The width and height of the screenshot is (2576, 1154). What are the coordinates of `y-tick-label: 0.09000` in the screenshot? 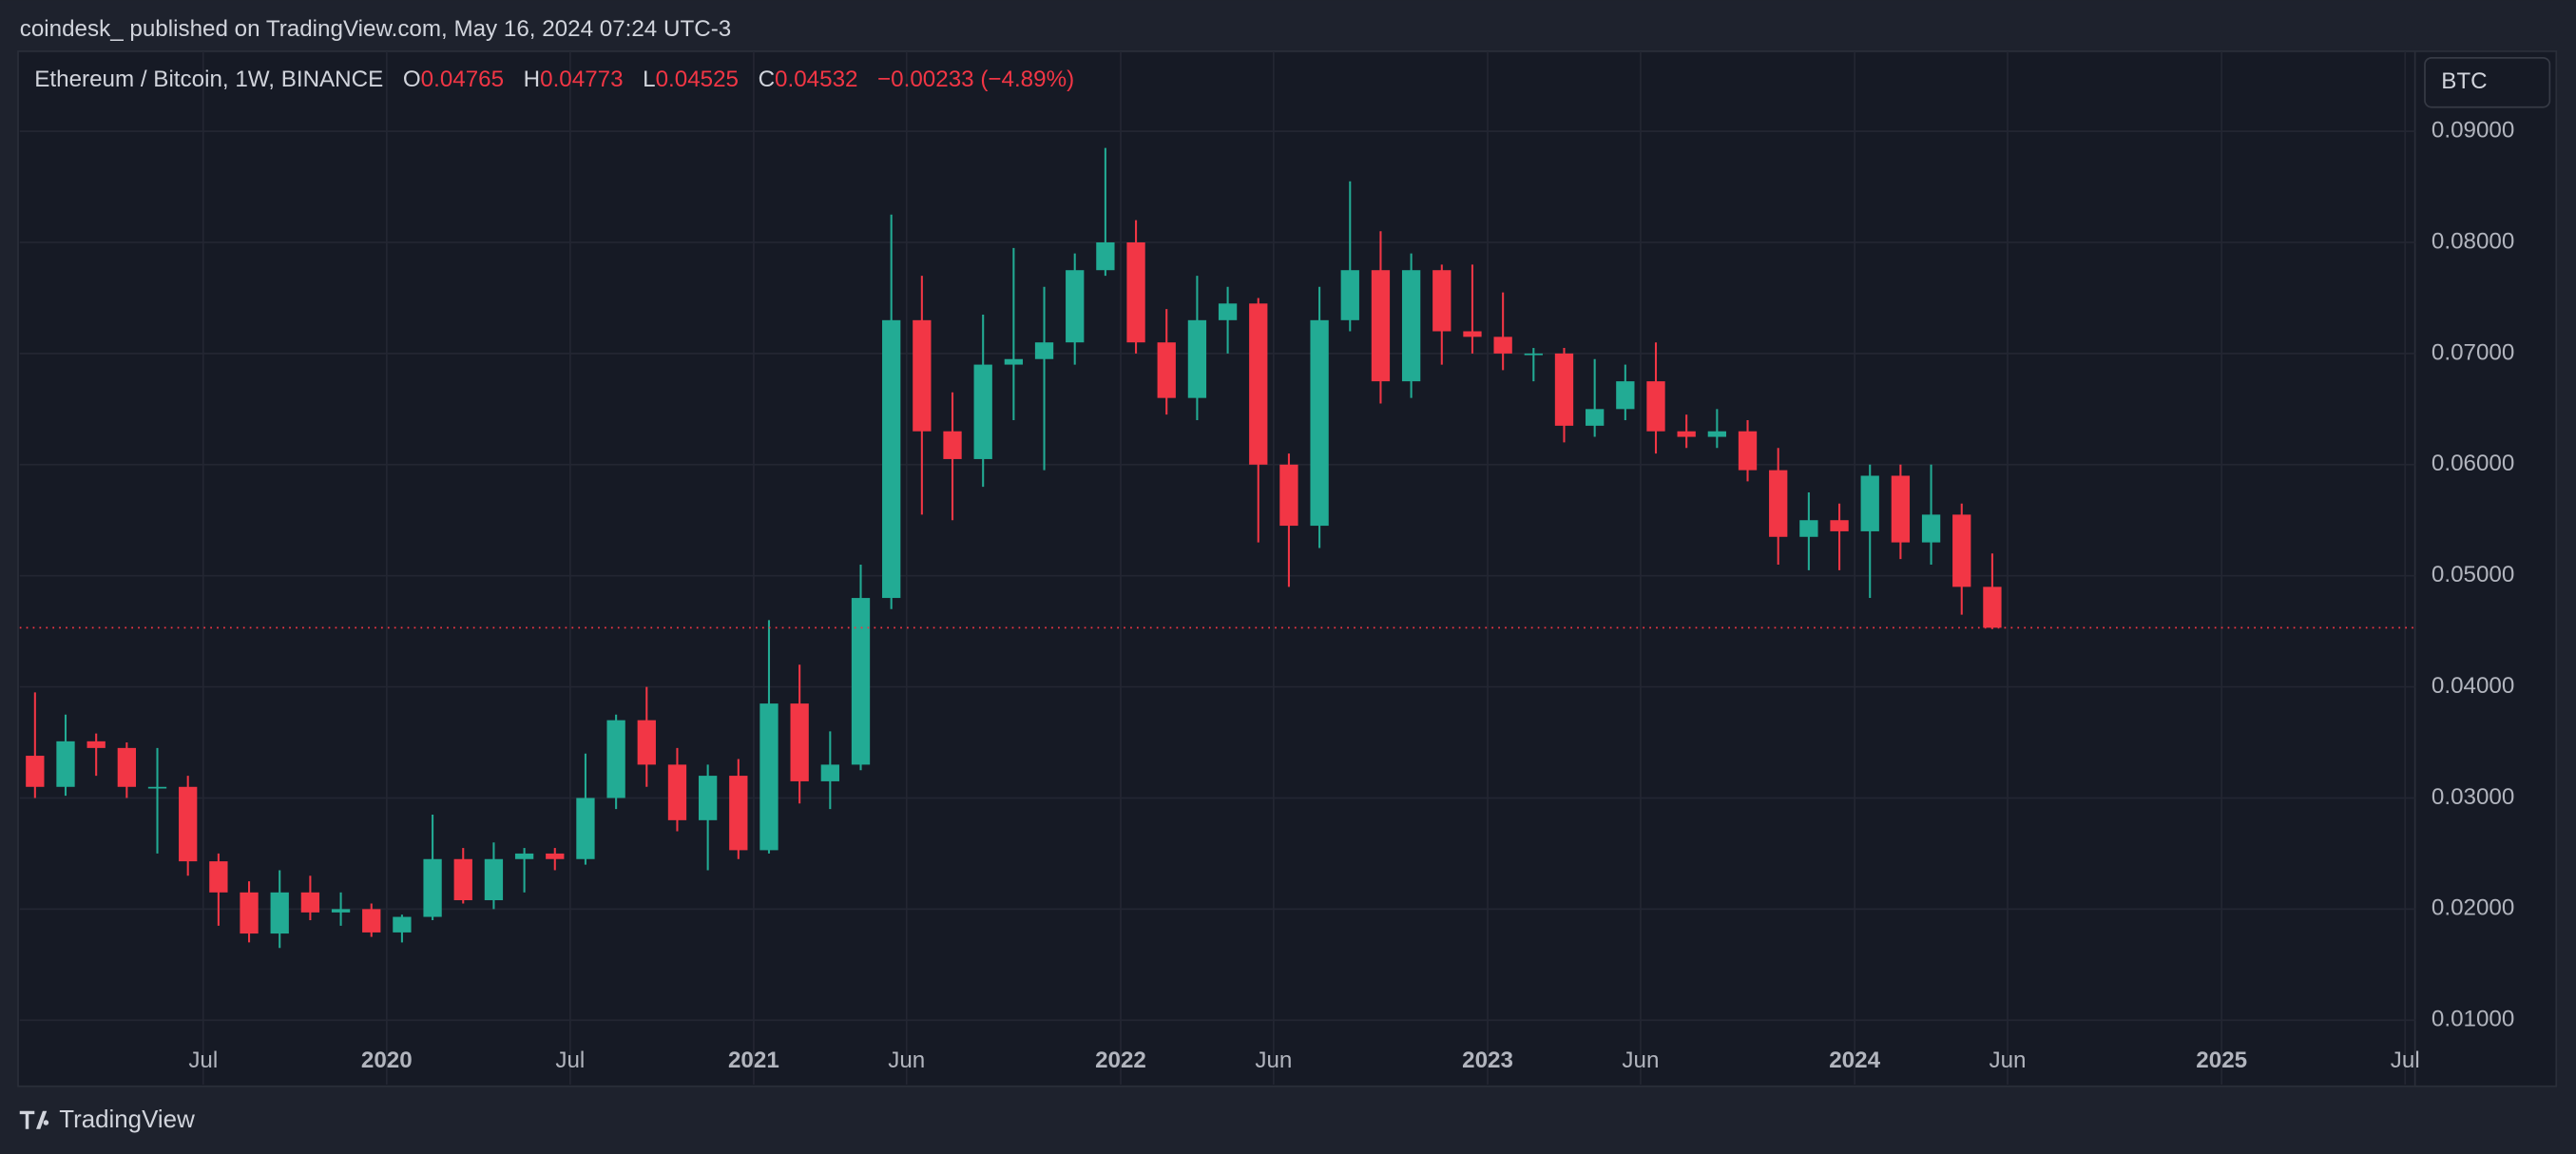 It's located at (2473, 130).